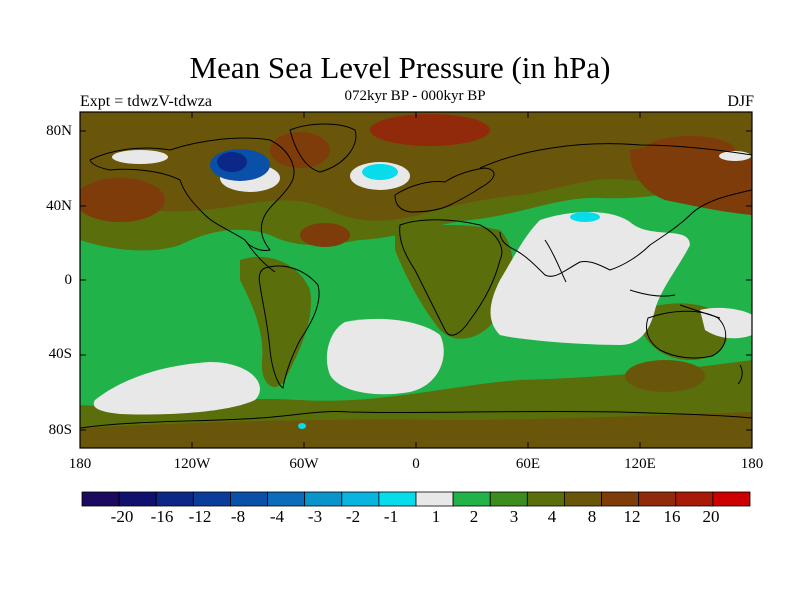  Describe the element at coordinates (415, 96) in the screenshot. I see `map-subtitle: 072kyr BP - 000kyr BP` at that location.